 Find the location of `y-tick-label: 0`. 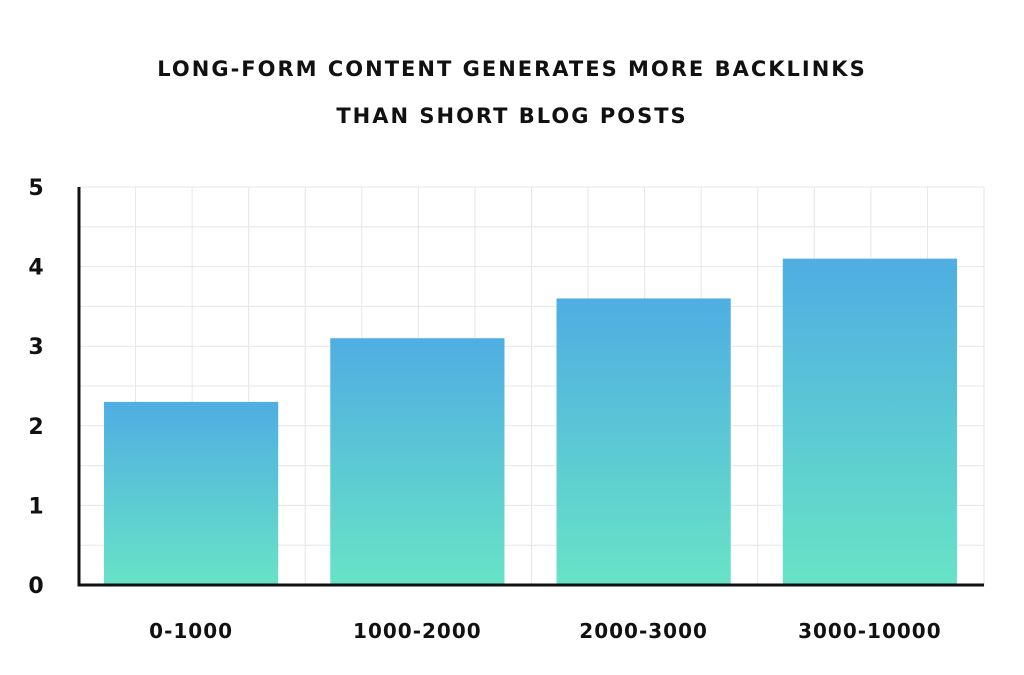

y-tick-label: 0 is located at coordinates (35, 586).